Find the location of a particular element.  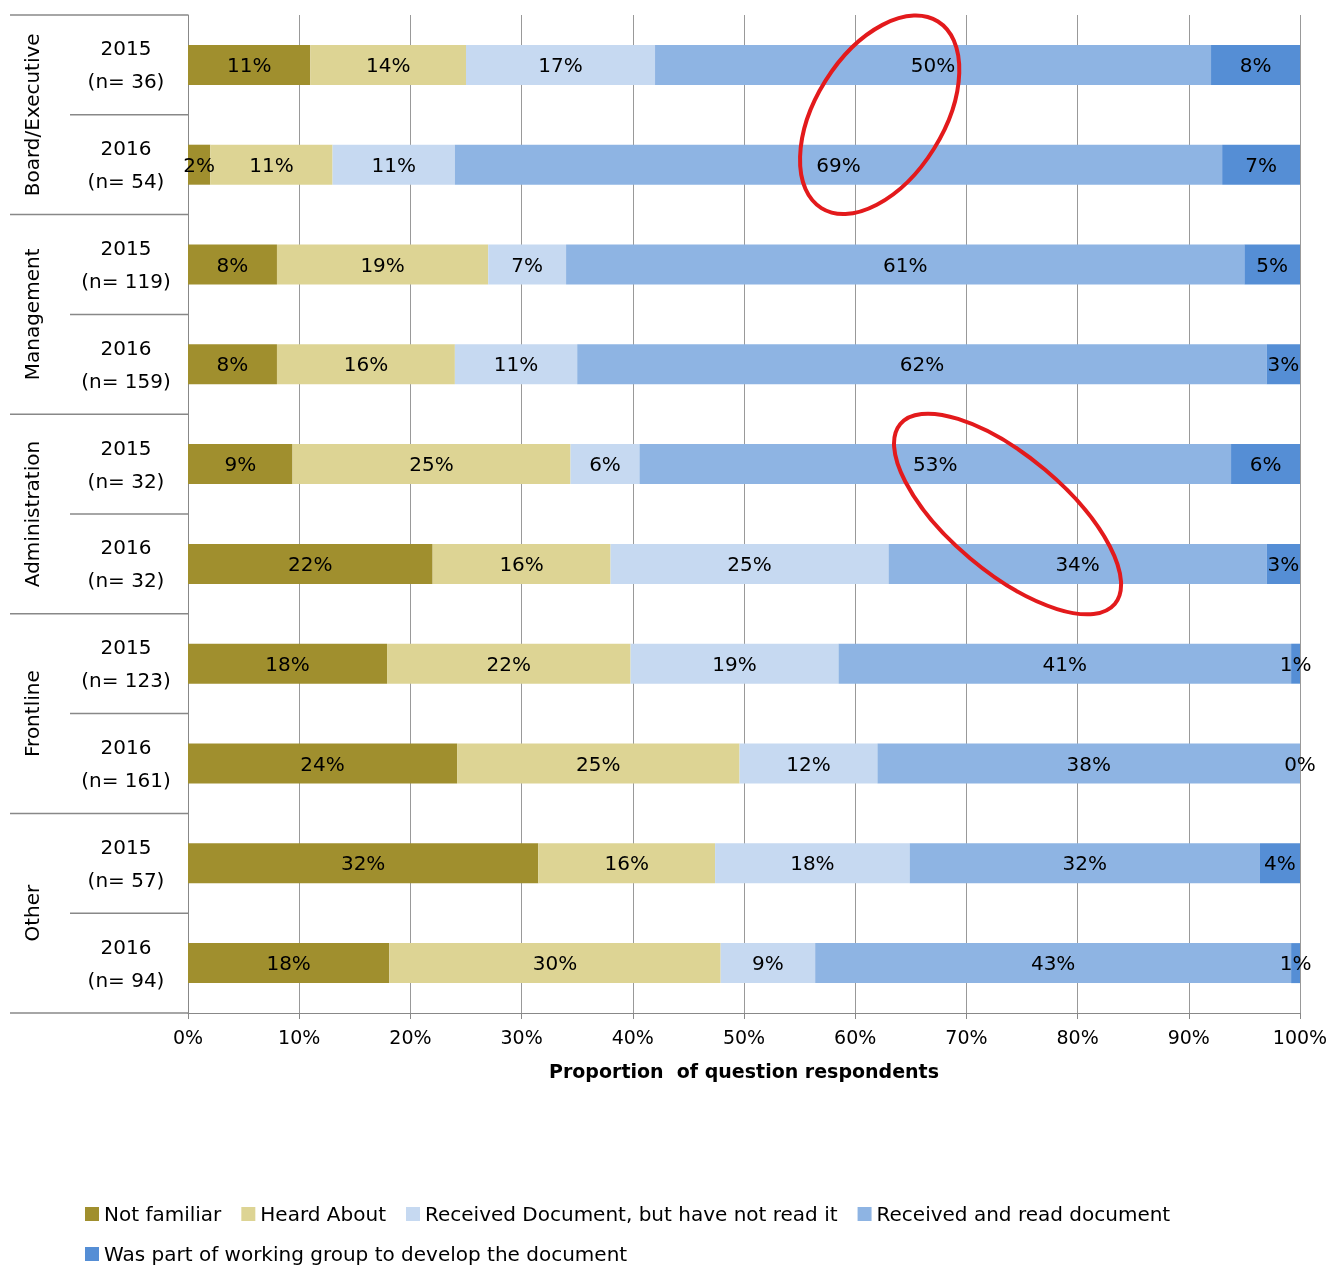

data-label: 50% is located at coordinates (933, 64).